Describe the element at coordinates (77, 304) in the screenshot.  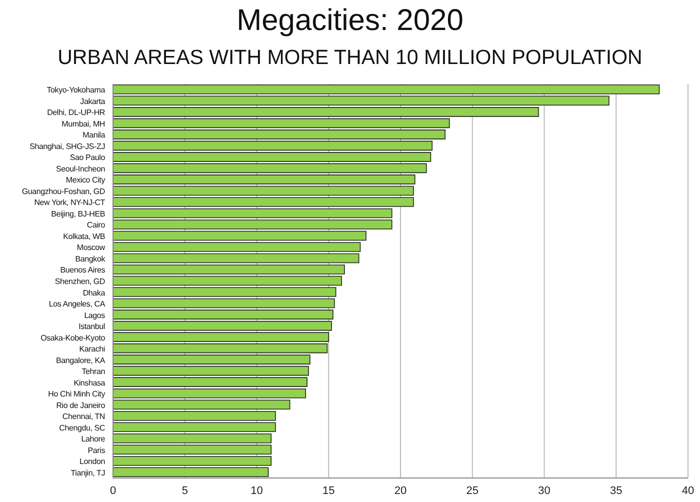
I see `y-tick-label: Los Angeles, CA` at that location.